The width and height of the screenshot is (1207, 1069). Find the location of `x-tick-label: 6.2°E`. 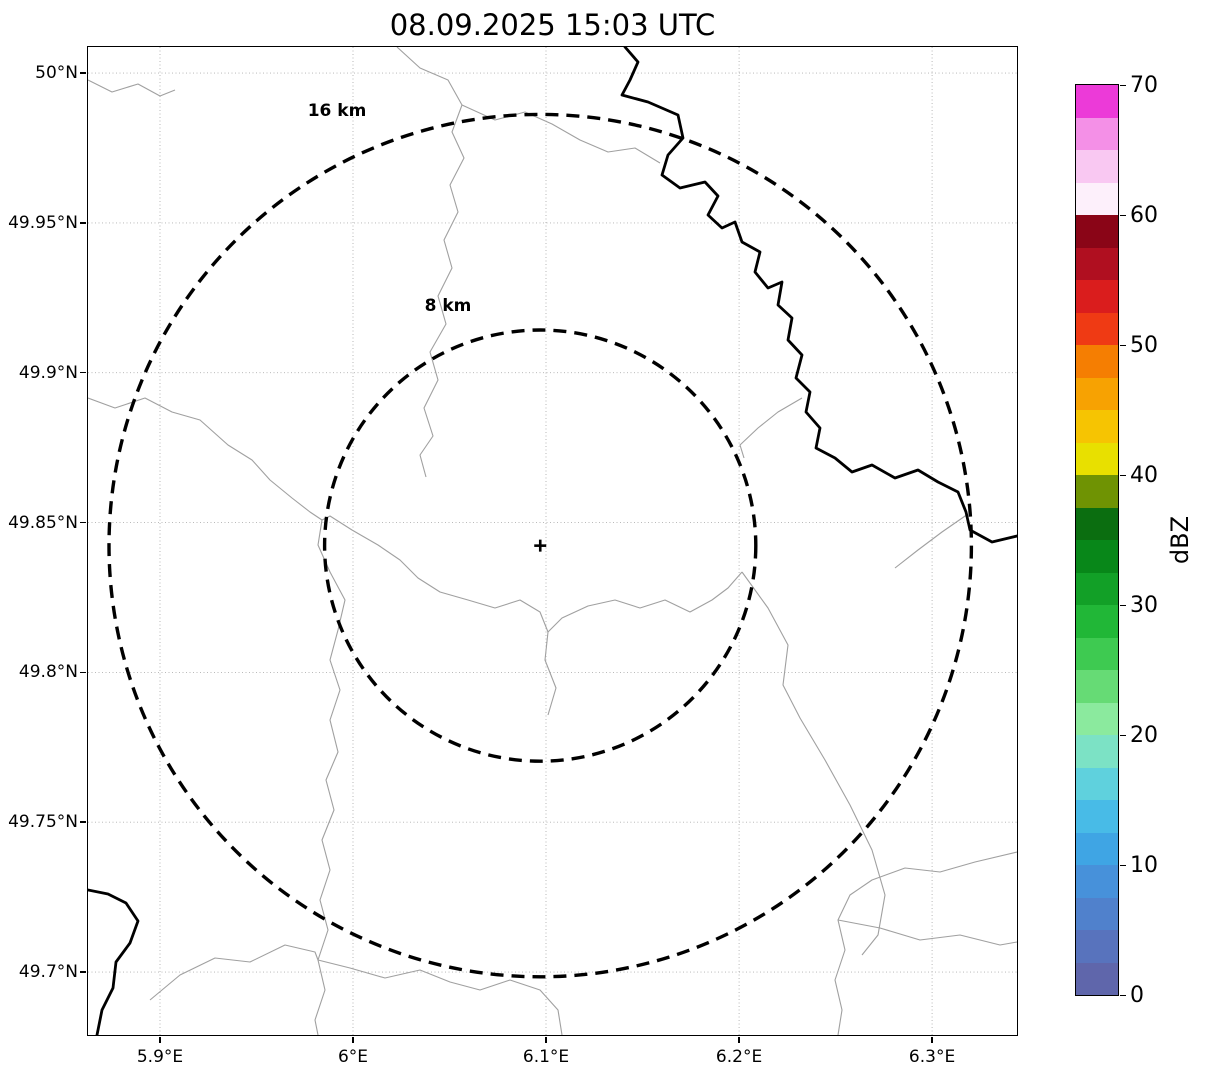

x-tick-label: 6.2°E is located at coordinates (739, 1057).